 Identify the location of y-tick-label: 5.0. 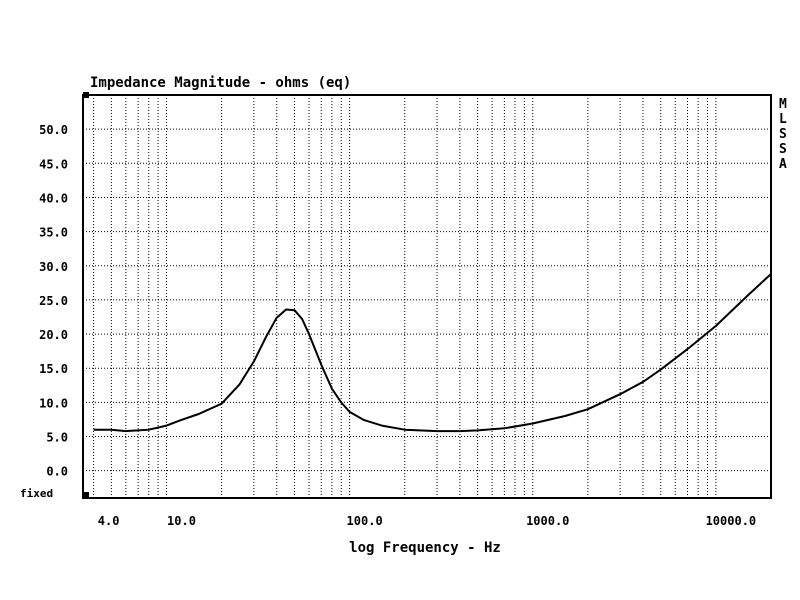
(57, 438).